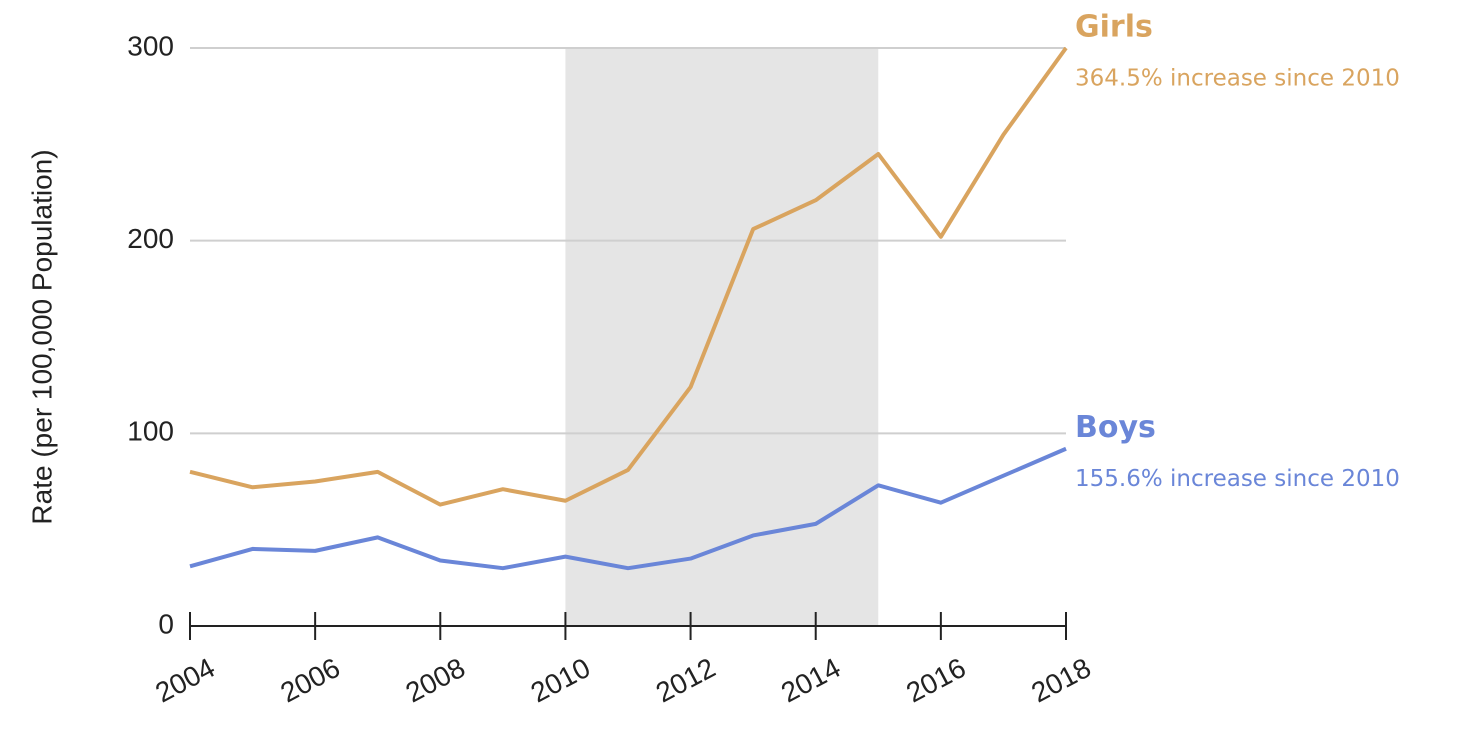  I want to click on x-tick-label: 2010, so click(561, 680).